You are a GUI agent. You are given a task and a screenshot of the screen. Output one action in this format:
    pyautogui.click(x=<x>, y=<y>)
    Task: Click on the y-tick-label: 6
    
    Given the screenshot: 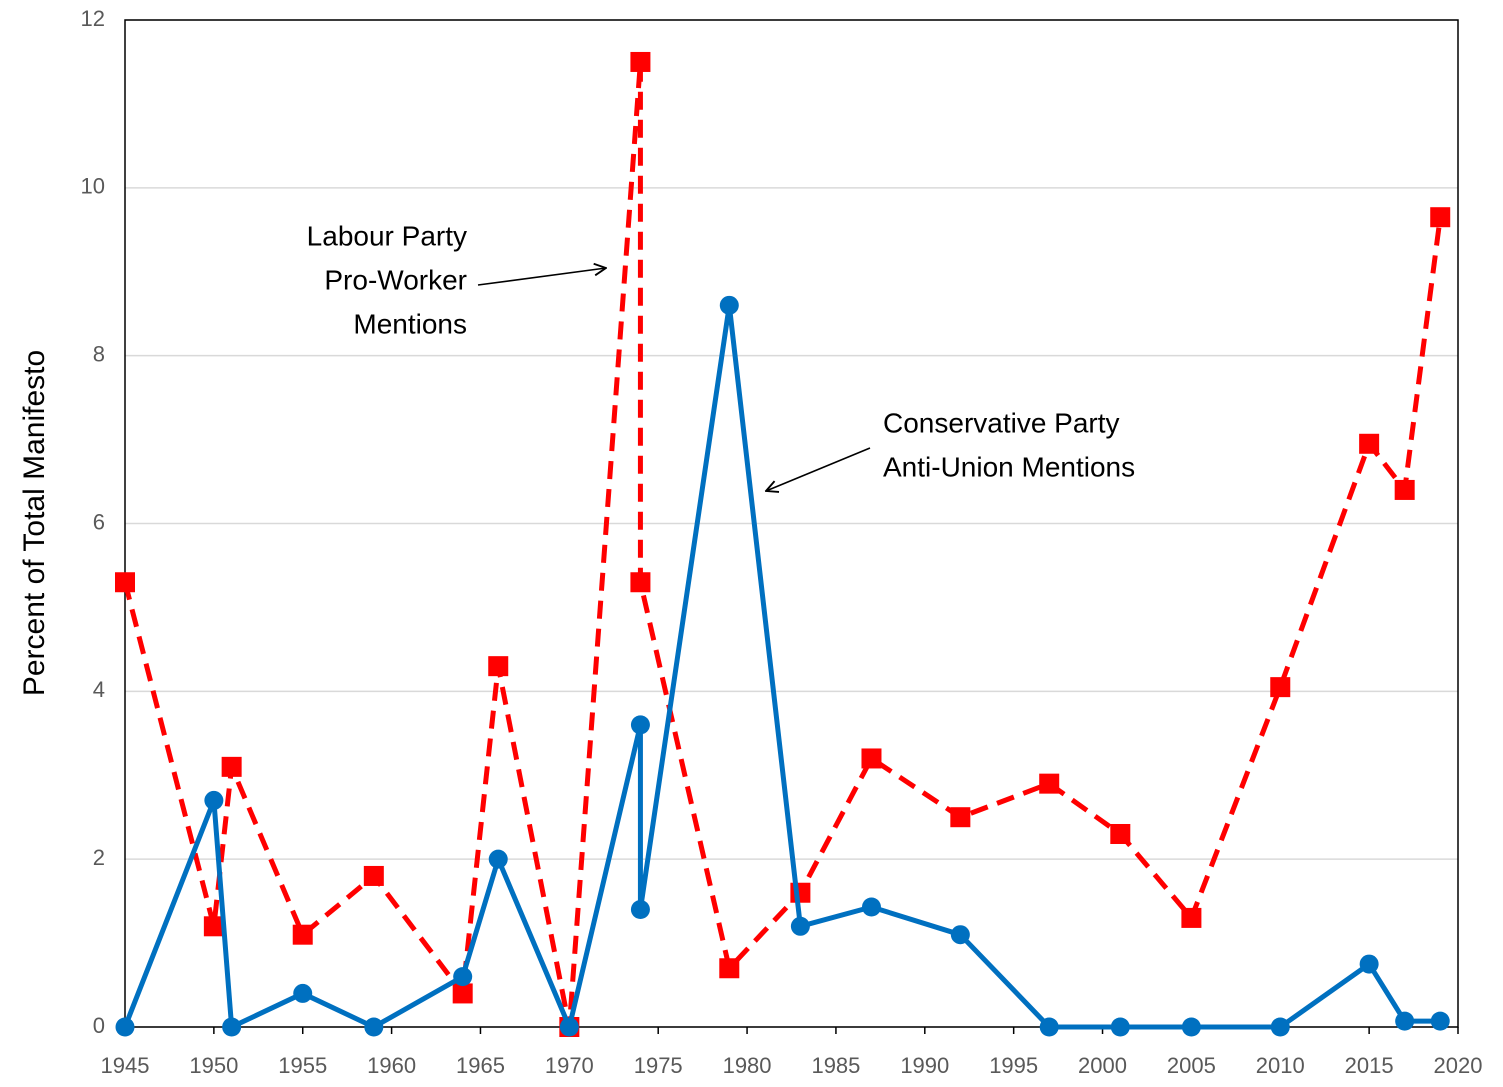 What is the action you would take?
    pyautogui.click(x=99, y=521)
    